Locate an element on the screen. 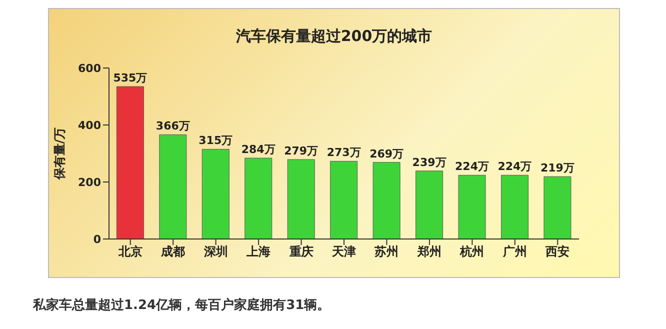  x-tick-label: 北京 is located at coordinates (129, 251).